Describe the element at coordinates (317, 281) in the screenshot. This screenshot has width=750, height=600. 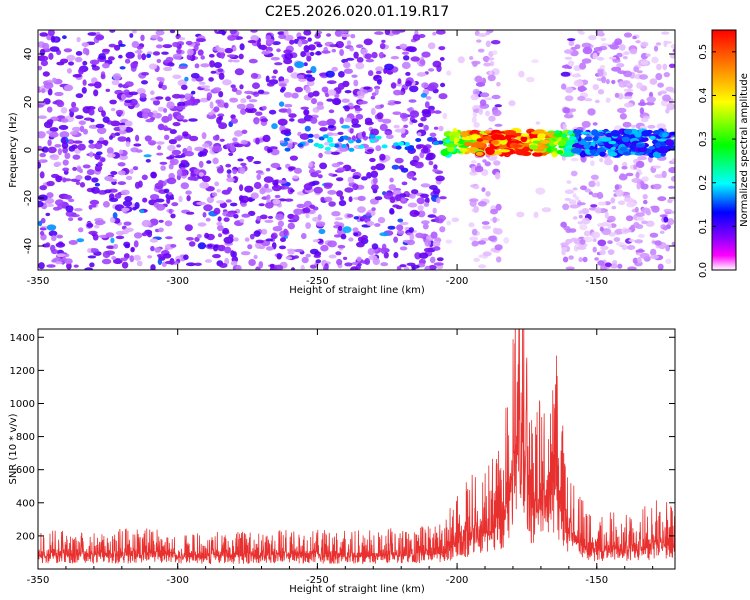
I see `x-tick-label: -250` at that location.